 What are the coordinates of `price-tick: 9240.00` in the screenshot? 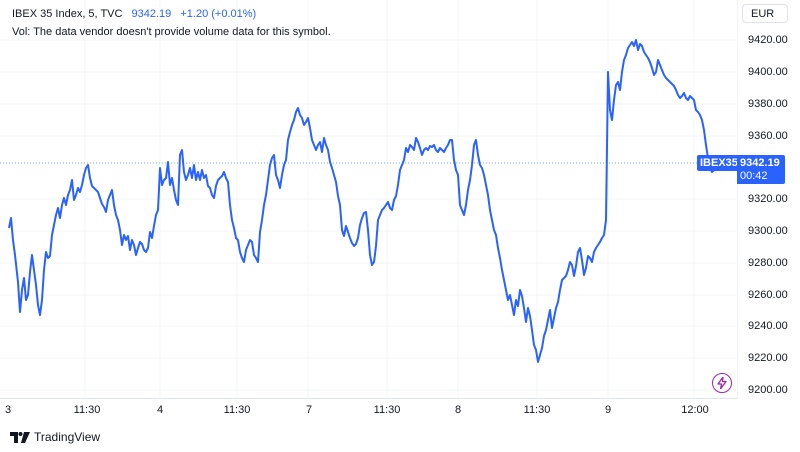 It's located at (768, 326).